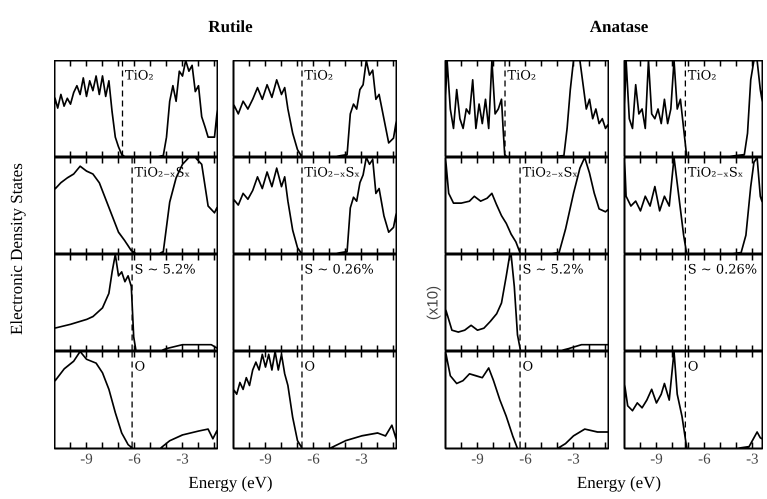 Image resolution: width=767 pixels, height=499 pixels. What do you see at coordinates (230, 27) in the screenshot?
I see `chart-title: Rutile` at bounding box center [230, 27].